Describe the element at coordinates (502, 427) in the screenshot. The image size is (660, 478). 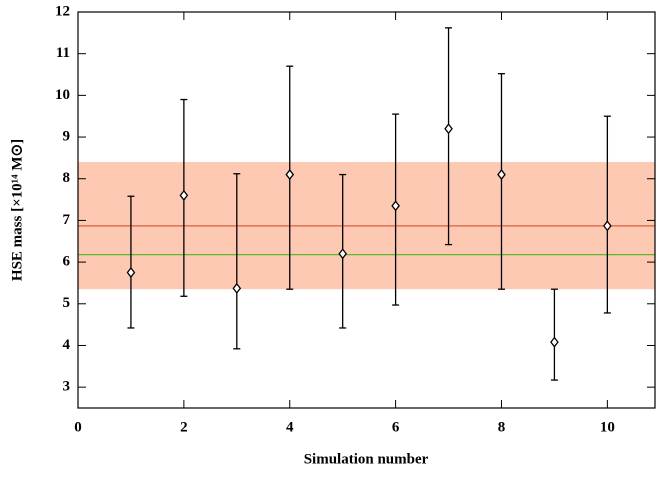
I see `x-tick-label: 8` at that location.